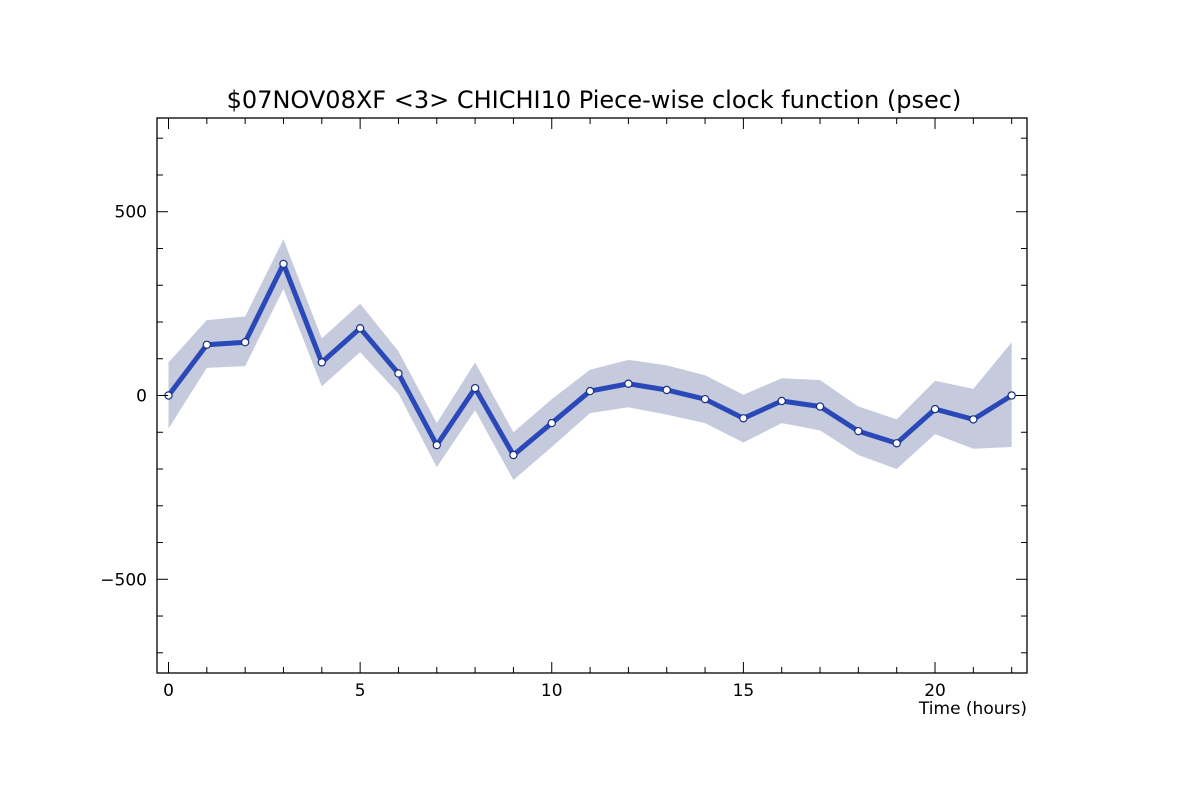 The width and height of the screenshot is (1186, 791). I want to click on x-tick-label: 0, so click(168, 691).